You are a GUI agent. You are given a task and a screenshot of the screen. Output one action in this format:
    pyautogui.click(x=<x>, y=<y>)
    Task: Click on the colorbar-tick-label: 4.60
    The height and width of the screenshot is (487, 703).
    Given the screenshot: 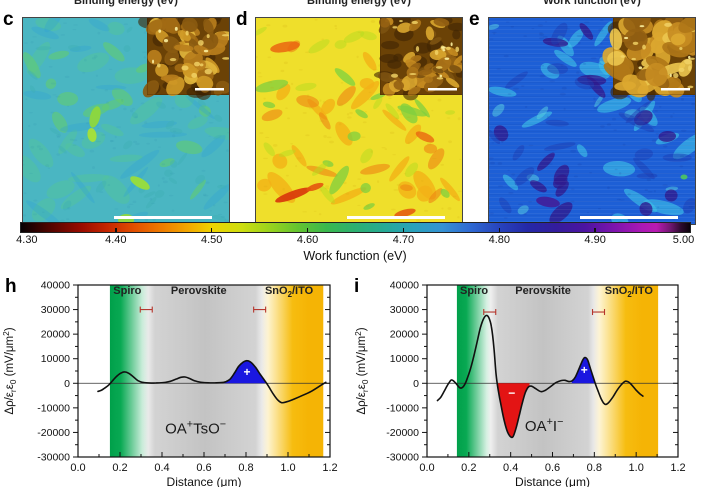 What is the action you would take?
    pyautogui.click(x=307, y=240)
    